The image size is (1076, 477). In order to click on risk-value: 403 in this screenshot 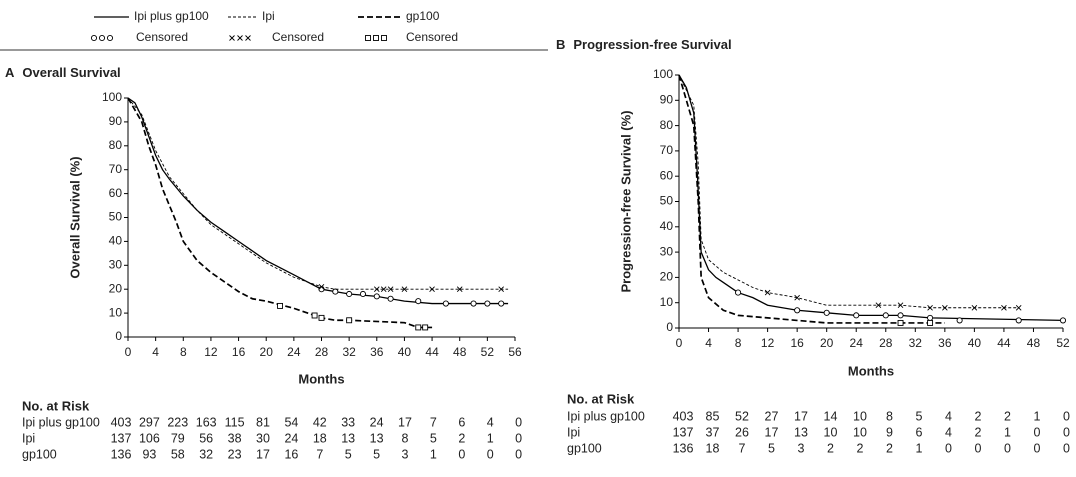, I will do `click(121, 422)`.